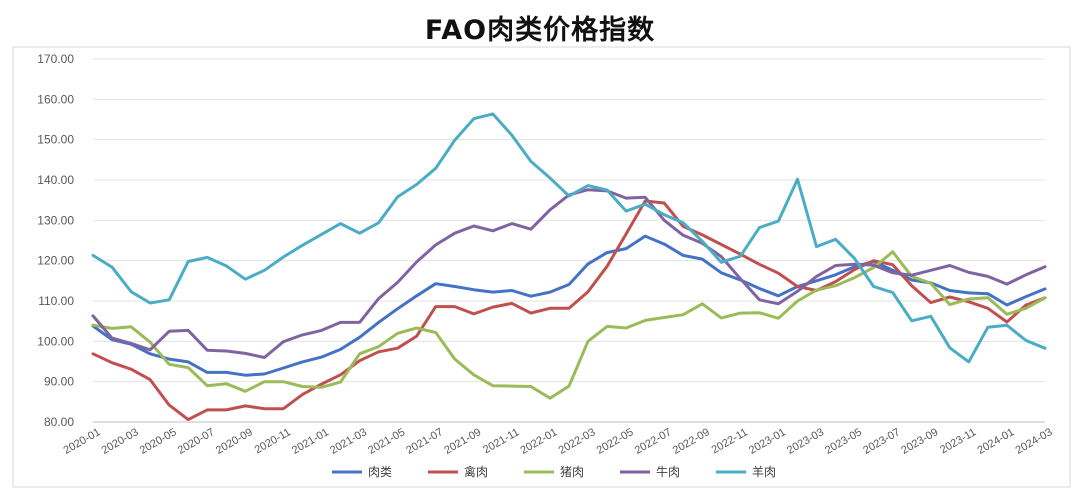 The width and height of the screenshot is (1080, 491). Describe the element at coordinates (158, 441) in the screenshot. I see `x-tick-label: 2020-05` at that location.